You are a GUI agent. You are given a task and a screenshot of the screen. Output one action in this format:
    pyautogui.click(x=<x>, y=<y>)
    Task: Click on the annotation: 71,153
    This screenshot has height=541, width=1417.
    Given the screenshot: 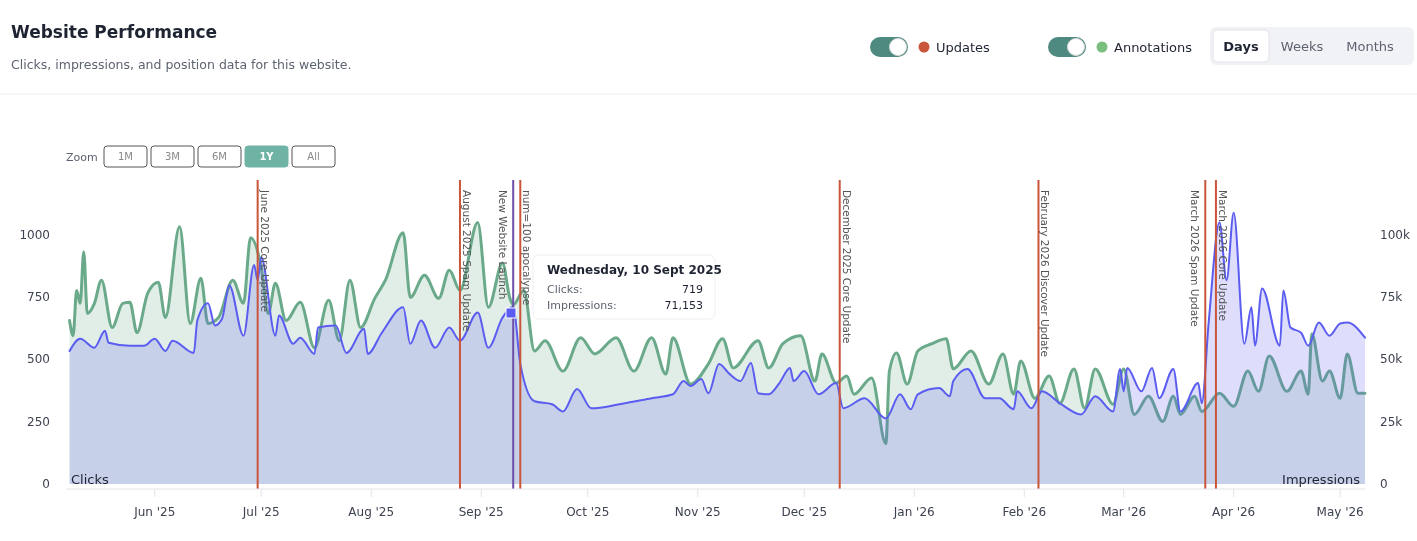 What is the action you would take?
    pyautogui.click(x=683, y=305)
    